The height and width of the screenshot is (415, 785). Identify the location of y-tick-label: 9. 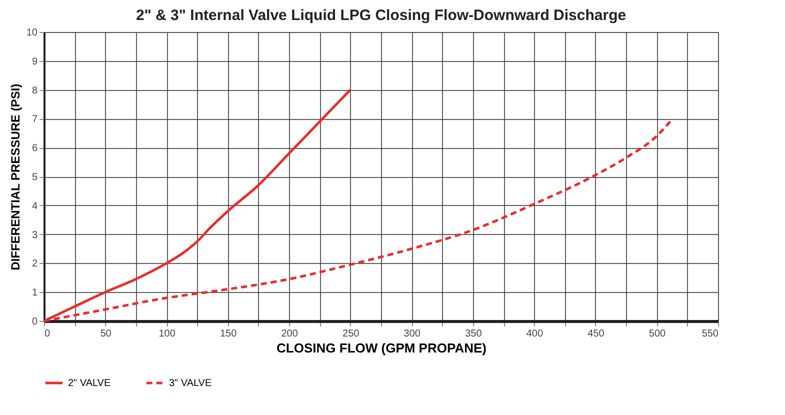
(35, 62).